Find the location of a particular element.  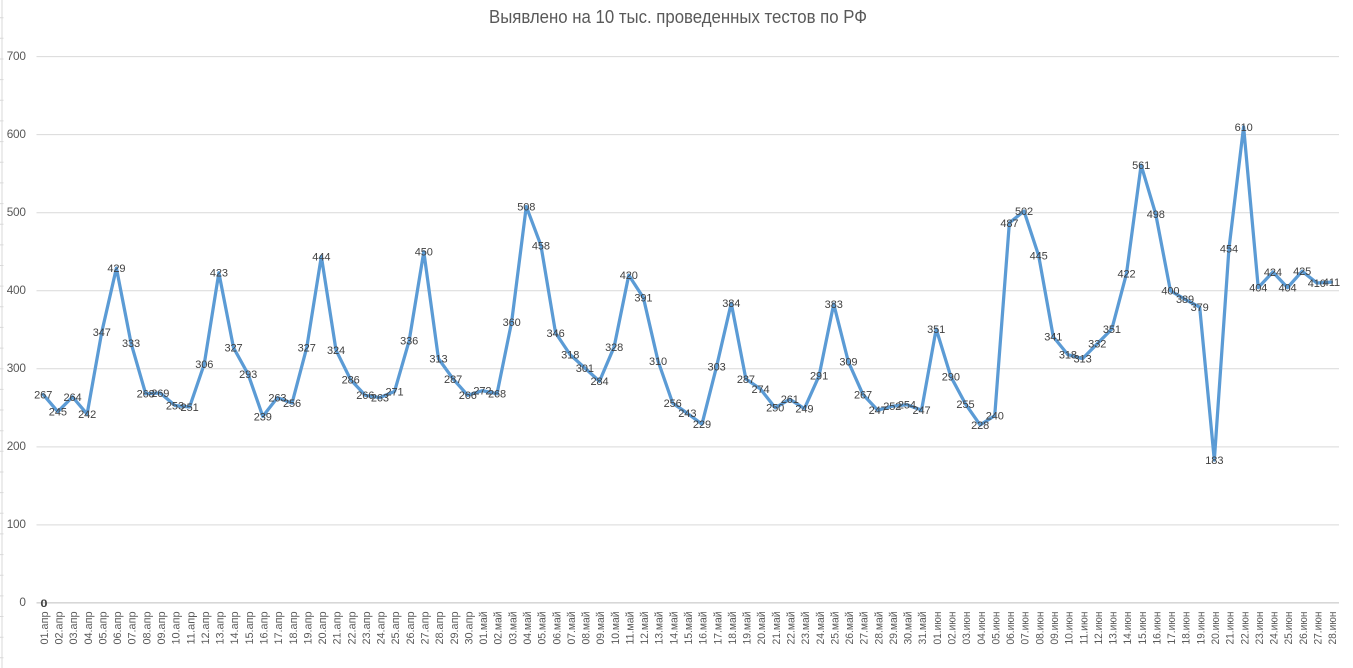

svg-text: 23.май is located at coordinates (806, 628).